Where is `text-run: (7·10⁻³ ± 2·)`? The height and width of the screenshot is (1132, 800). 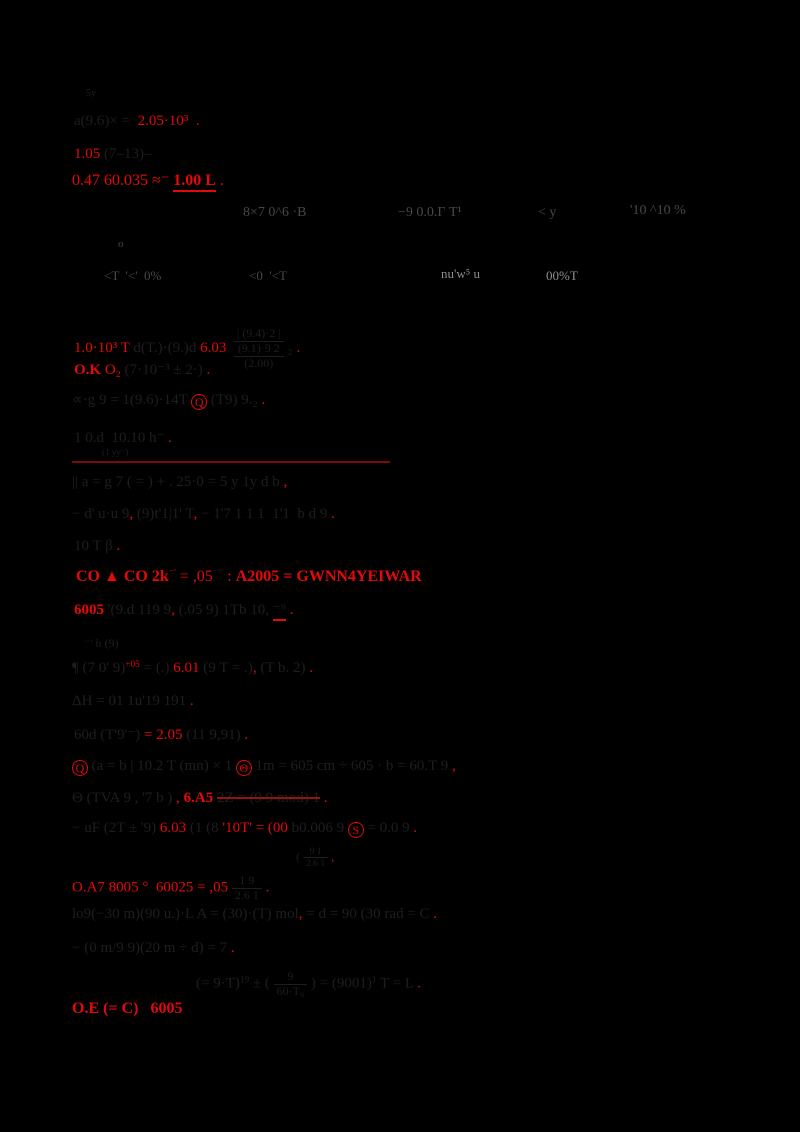
text-run: (7·10⁻³ ± 2·) is located at coordinates (161, 370).